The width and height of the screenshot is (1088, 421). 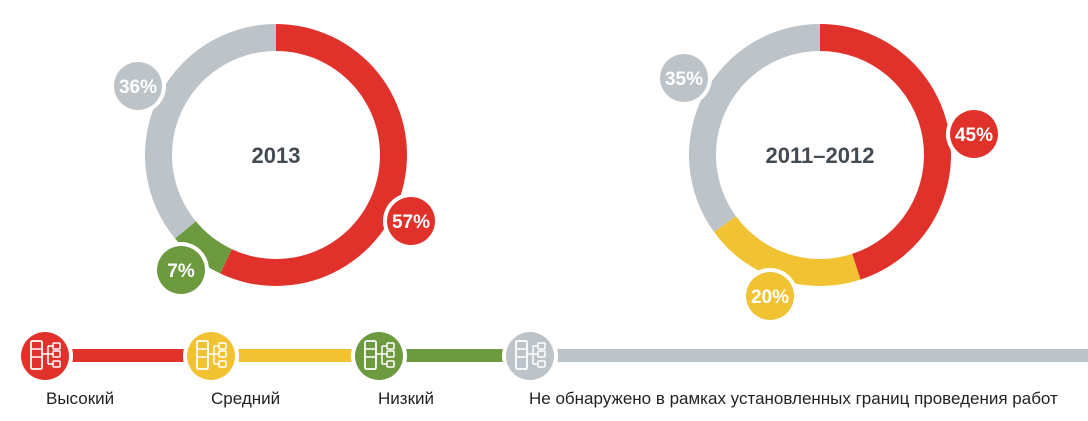 I want to click on svg-text: 20%, so click(x=770, y=297).